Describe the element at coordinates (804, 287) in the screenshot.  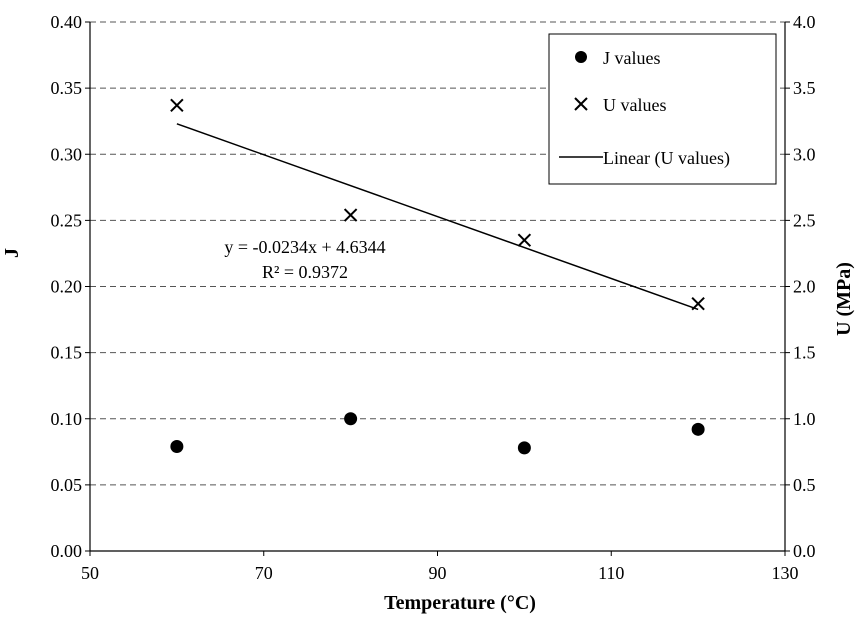
I see `y2-tick-label: 2.0` at that location.